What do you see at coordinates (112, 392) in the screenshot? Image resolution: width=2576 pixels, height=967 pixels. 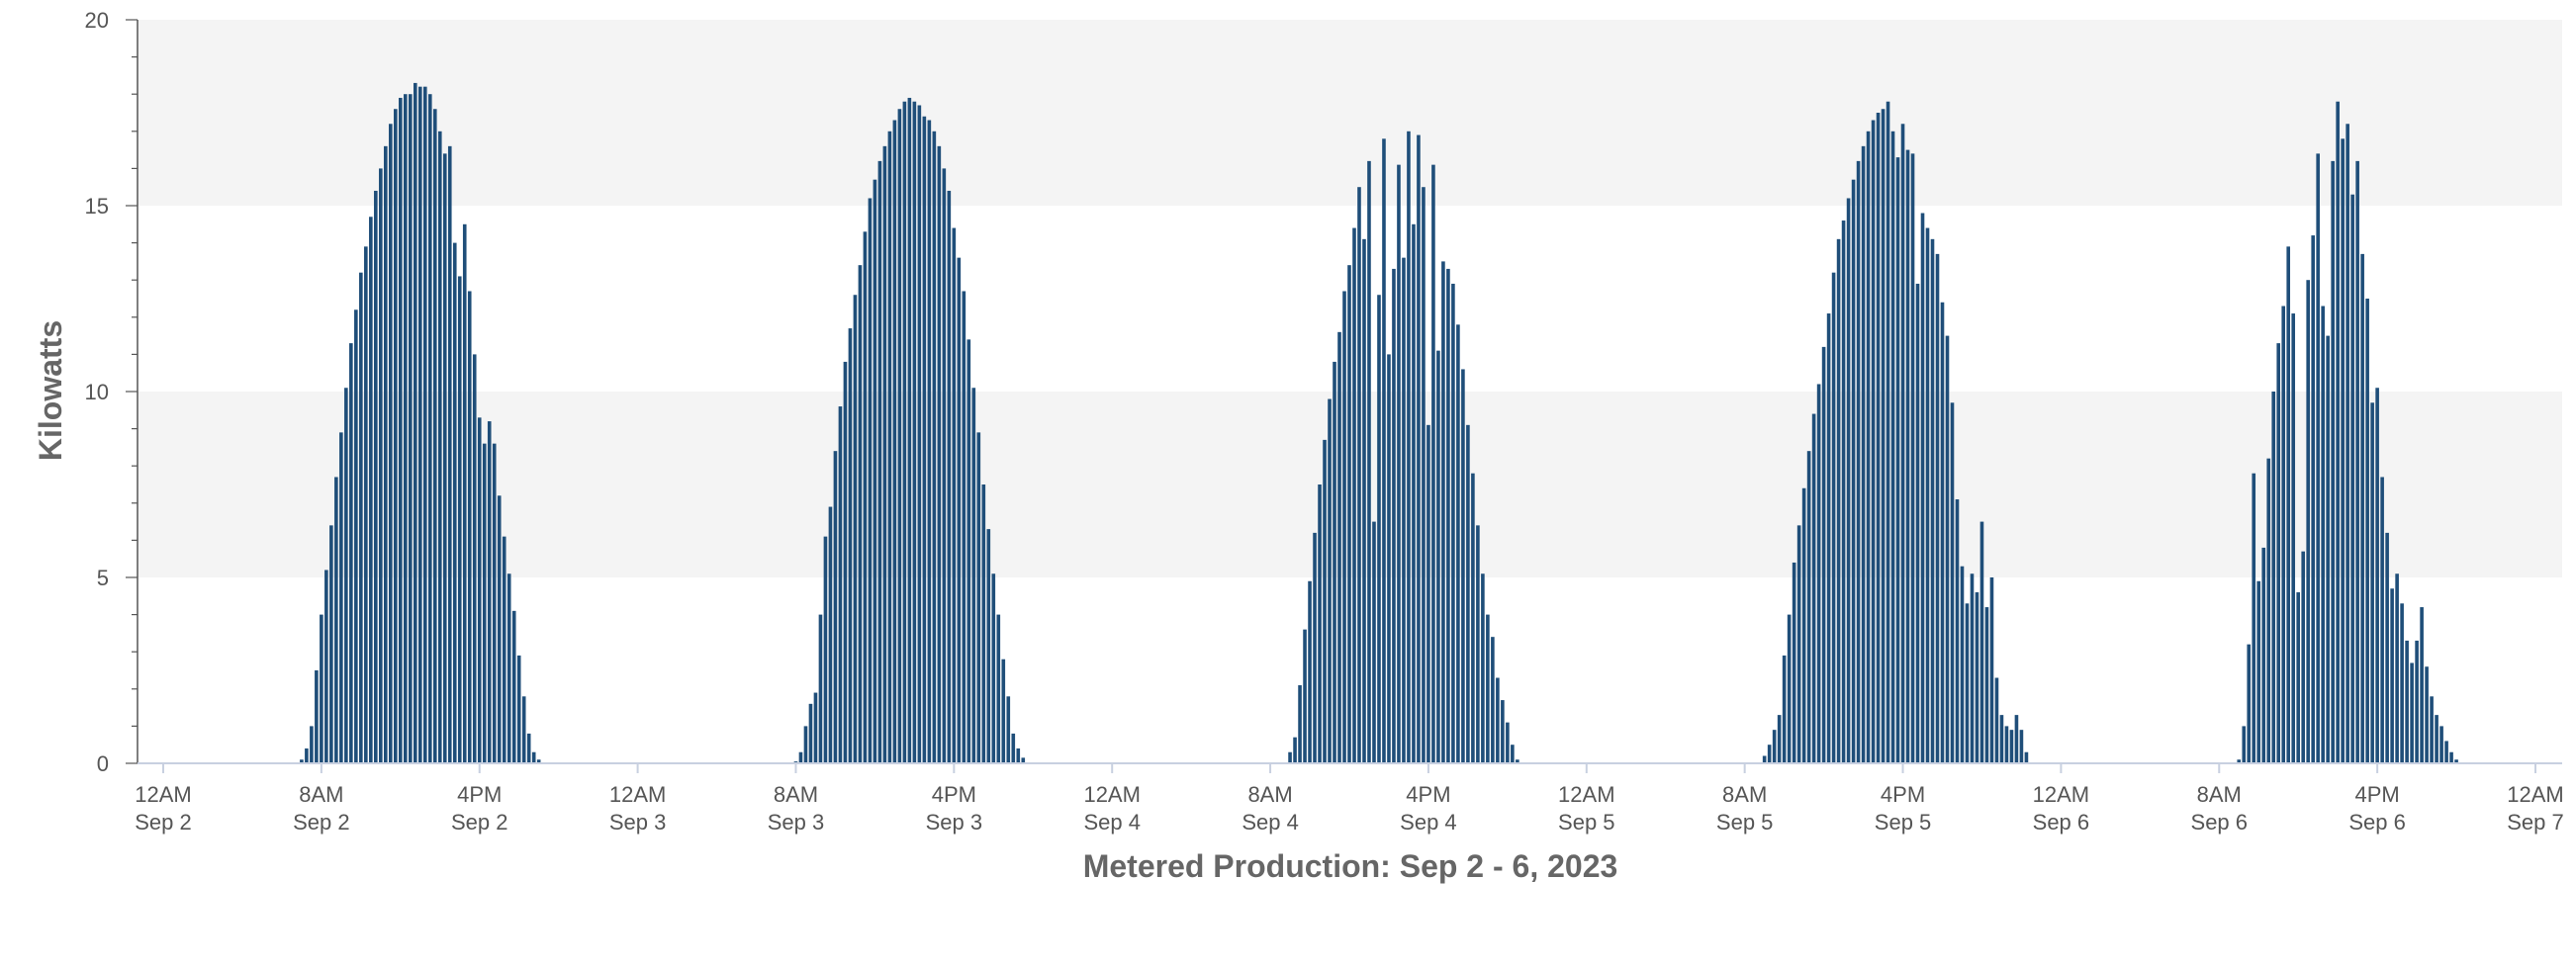 I see `y-axis-ticks: 0 5 10 15 20` at bounding box center [112, 392].